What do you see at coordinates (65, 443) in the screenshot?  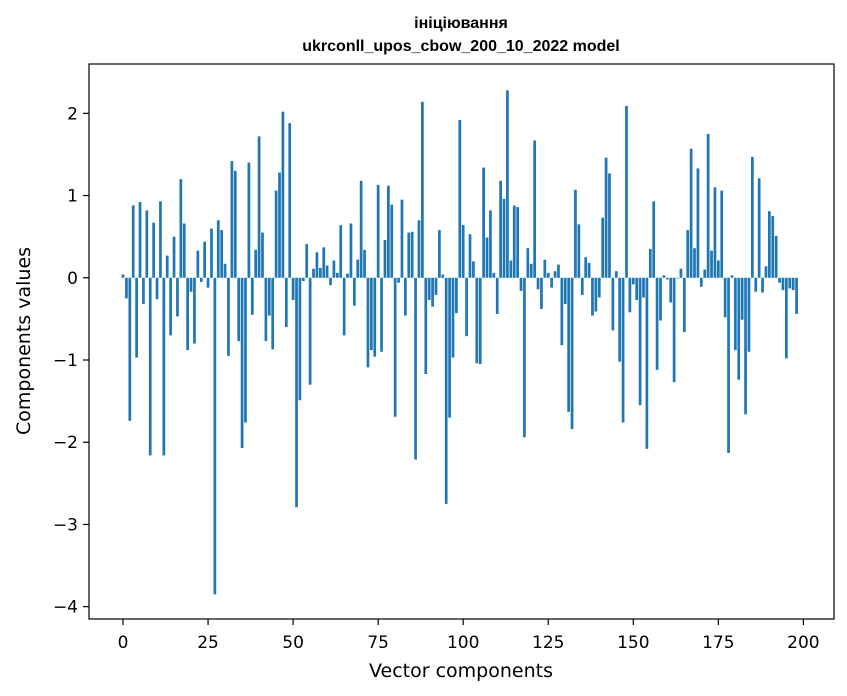 I see `y-tick-label: −2` at bounding box center [65, 443].